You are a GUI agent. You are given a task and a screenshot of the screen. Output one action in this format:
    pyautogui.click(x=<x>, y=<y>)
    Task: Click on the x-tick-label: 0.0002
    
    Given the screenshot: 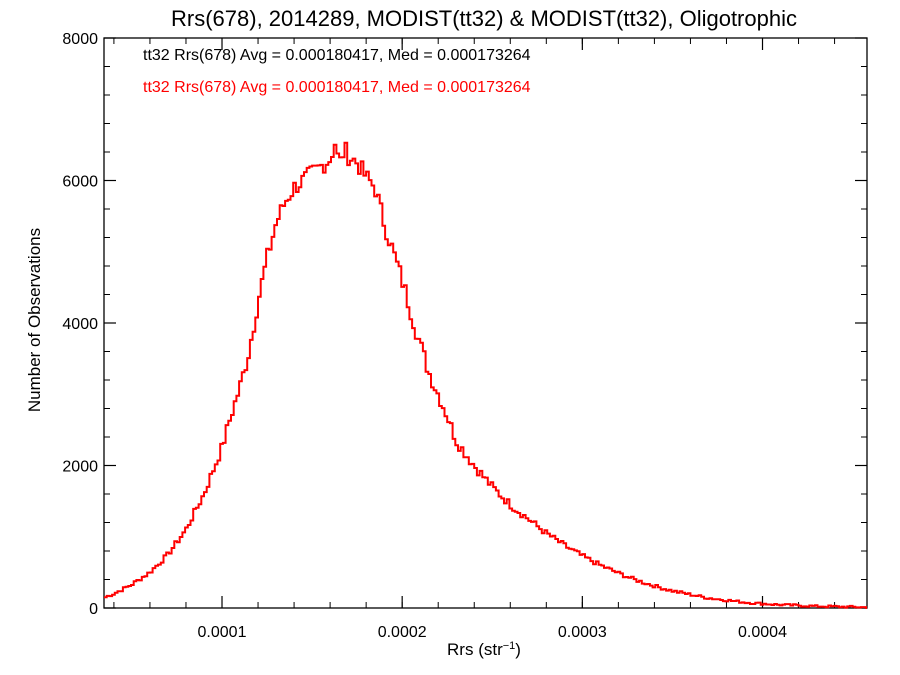 What is the action you would take?
    pyautogui.click(x=402, y=632)
    